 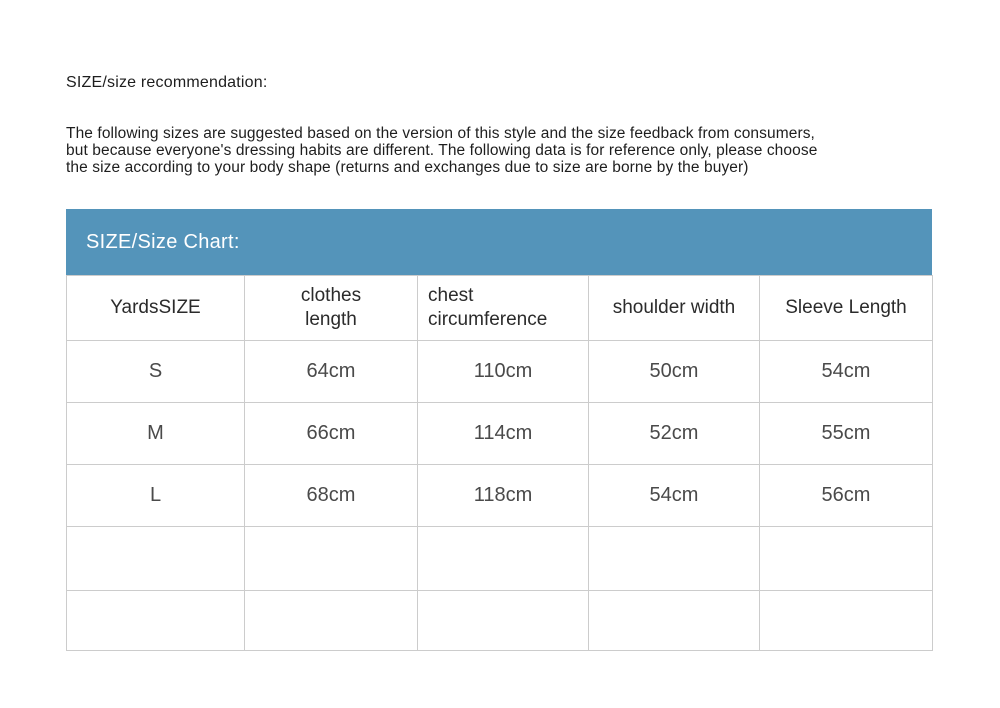 What do you see at coordinates (674, 433) in the screenshot?
I see `cell-shoulder-width: 52cm` at bounding box center [674, 433].